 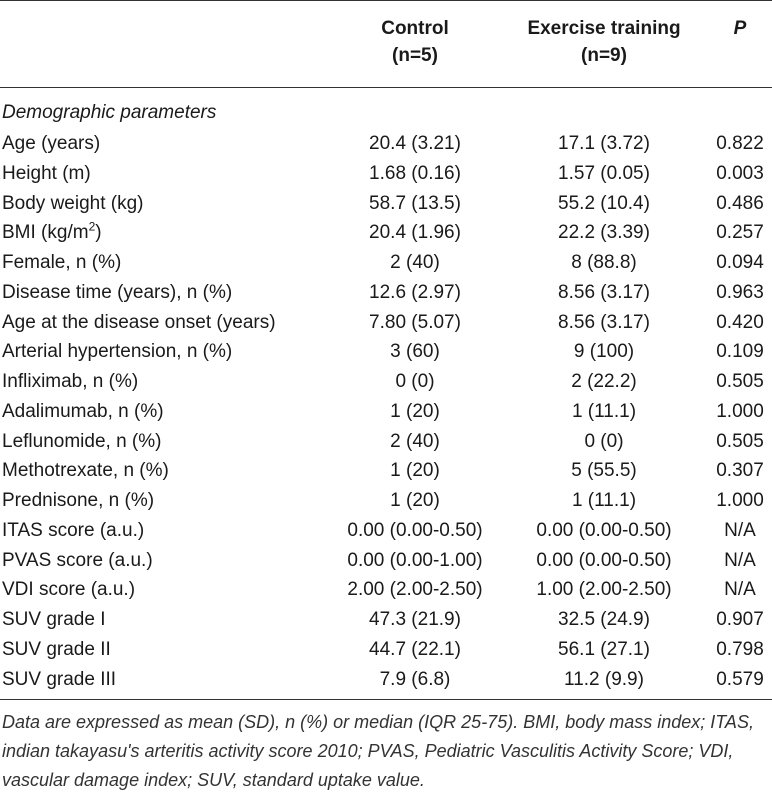 I want to click on cell-exercise: 17.1 (3.72), so click(x=604, y=143).